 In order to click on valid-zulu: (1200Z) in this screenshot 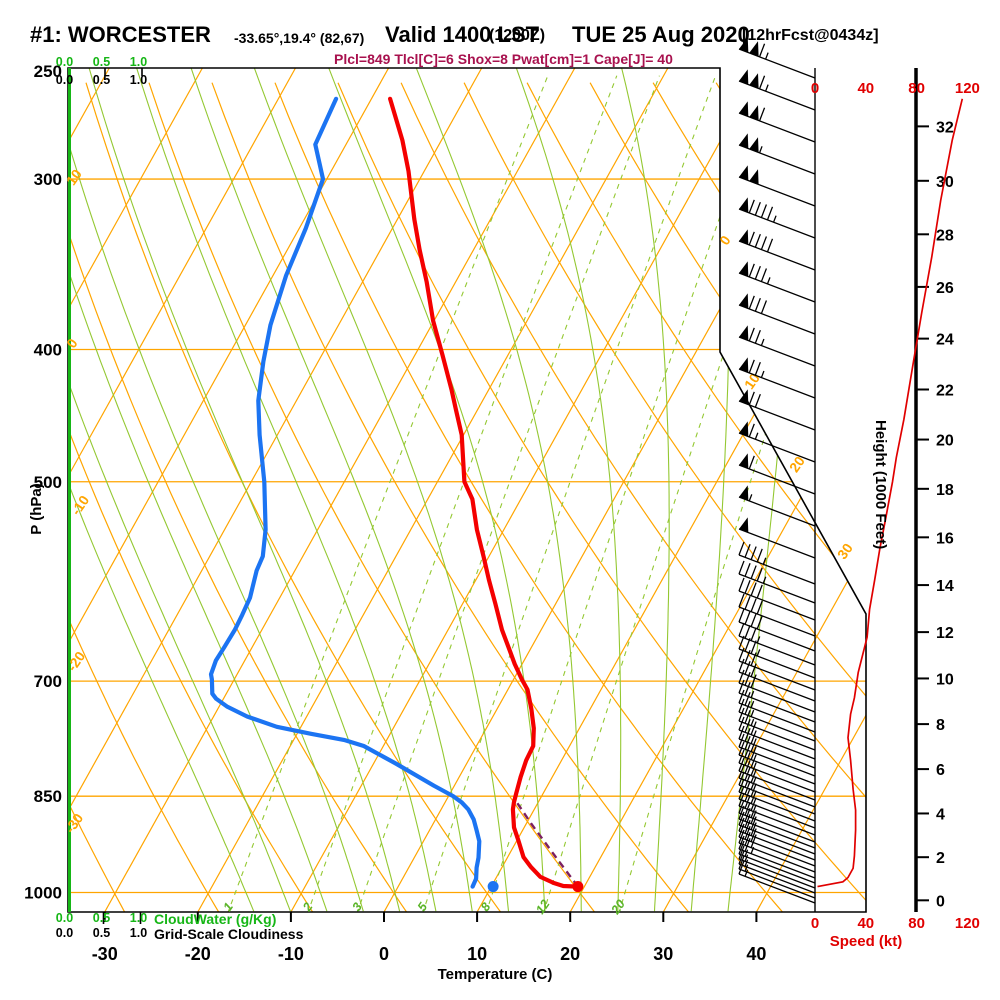, I will do `click(517, 35)`.